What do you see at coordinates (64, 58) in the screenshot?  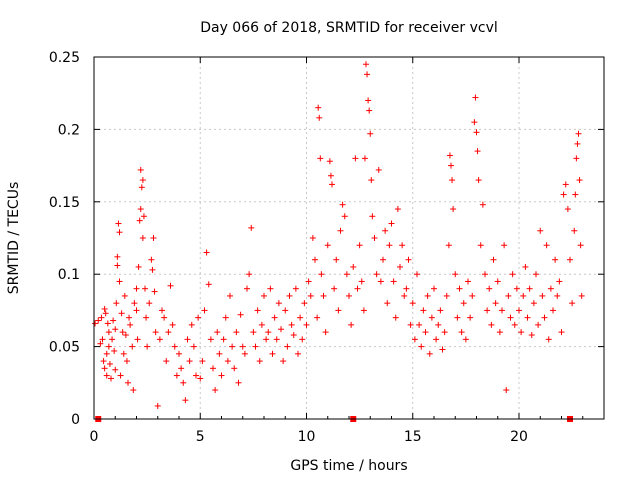 I see `y-tick-label: 0.25` at bounding box center [64, 58].